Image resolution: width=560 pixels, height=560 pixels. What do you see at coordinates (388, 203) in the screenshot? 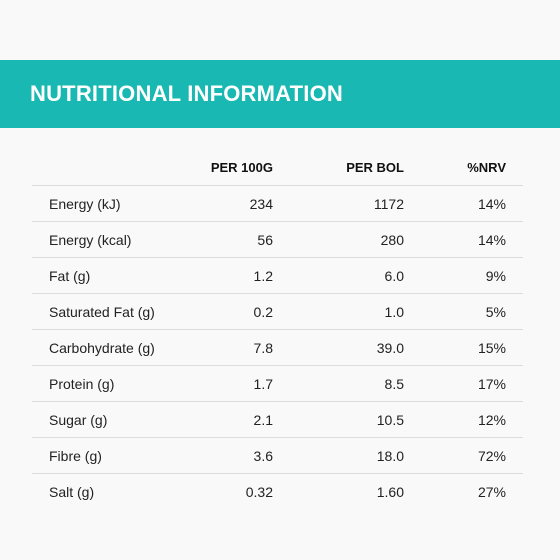
I see `per-bol-value: 1172` at bounding box center [388, 203].